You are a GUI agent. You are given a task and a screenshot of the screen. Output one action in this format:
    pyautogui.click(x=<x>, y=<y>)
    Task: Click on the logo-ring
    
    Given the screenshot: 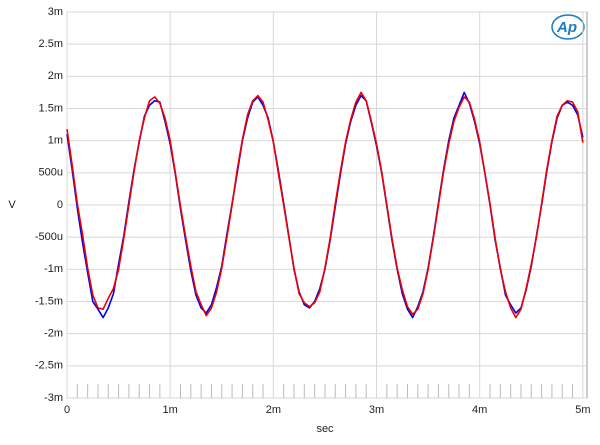 What is the action you would take?
    pyautogui.click(x=568, y=27)
    